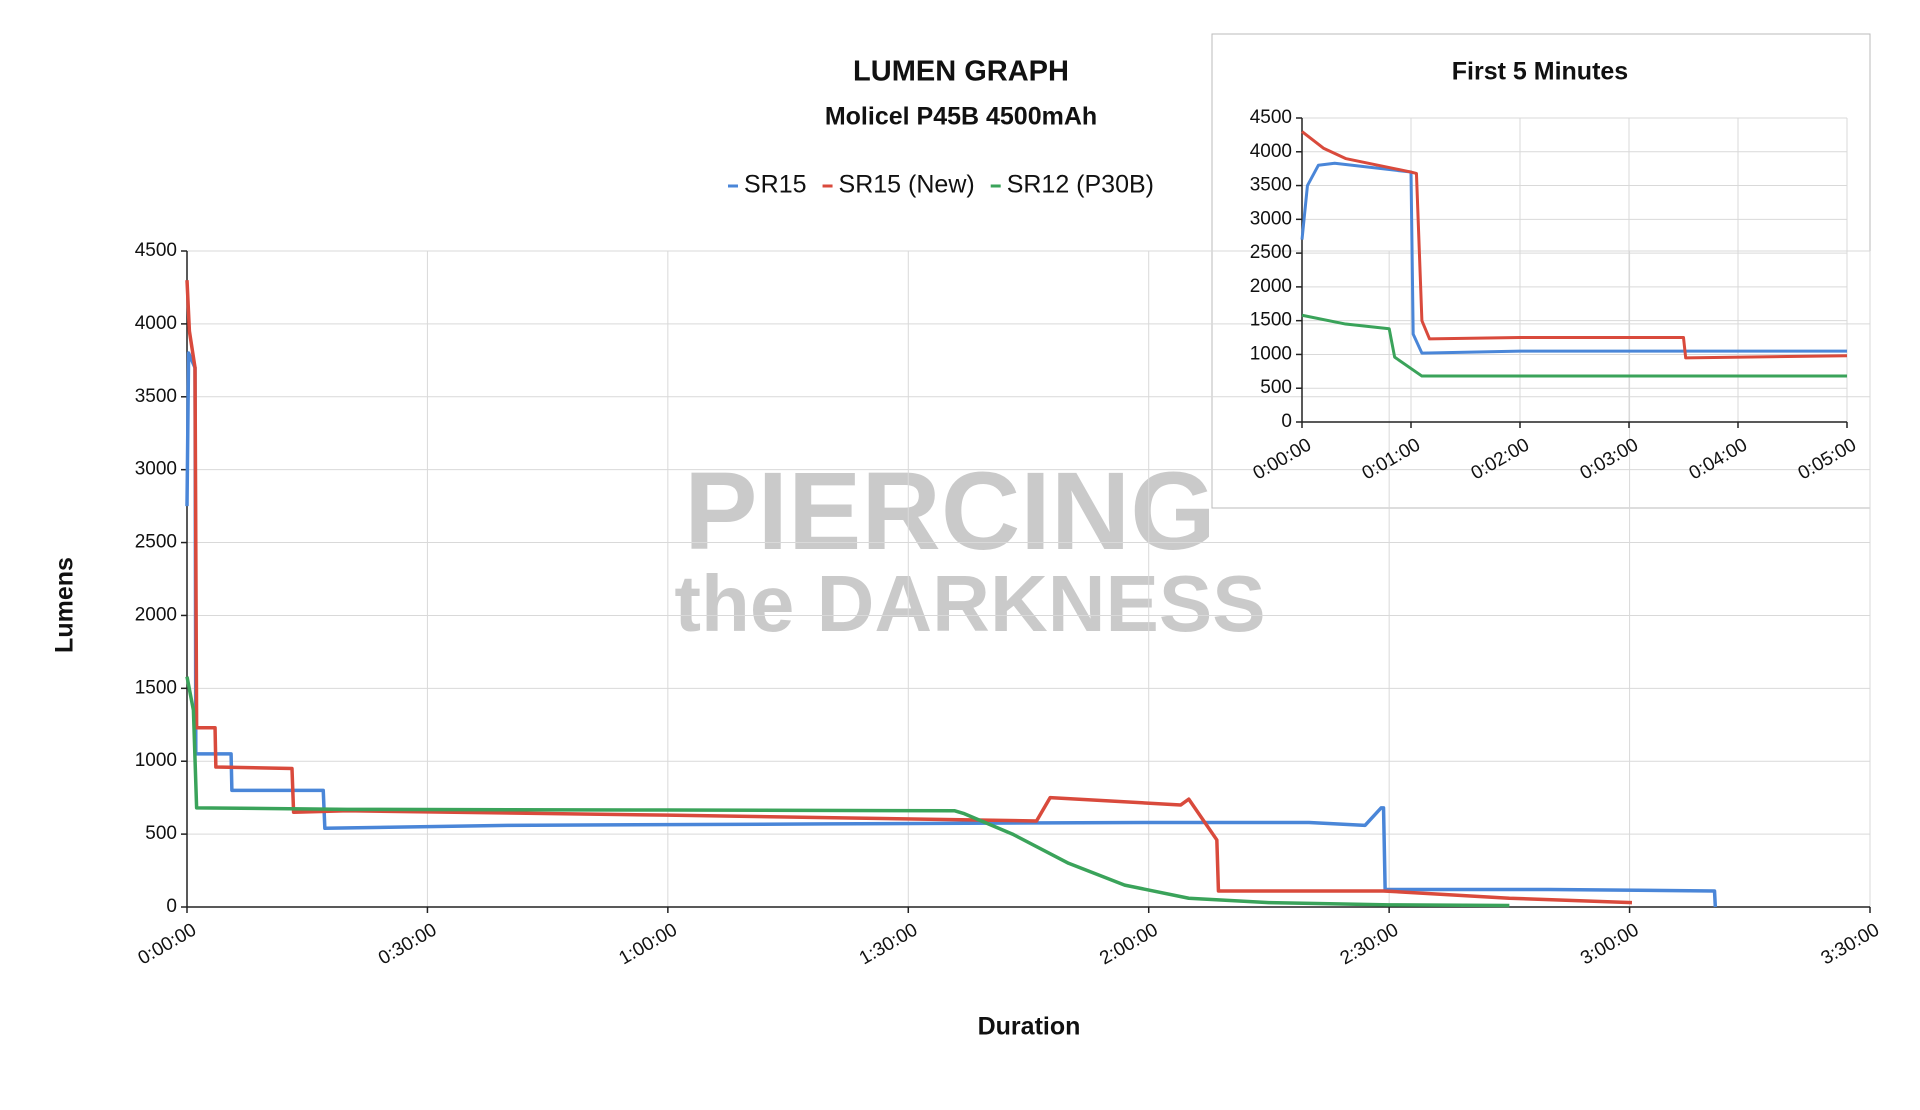 The image size is (1920, 1110). I want to click on x-tick-label: 0:00:00, so click(167, 944).